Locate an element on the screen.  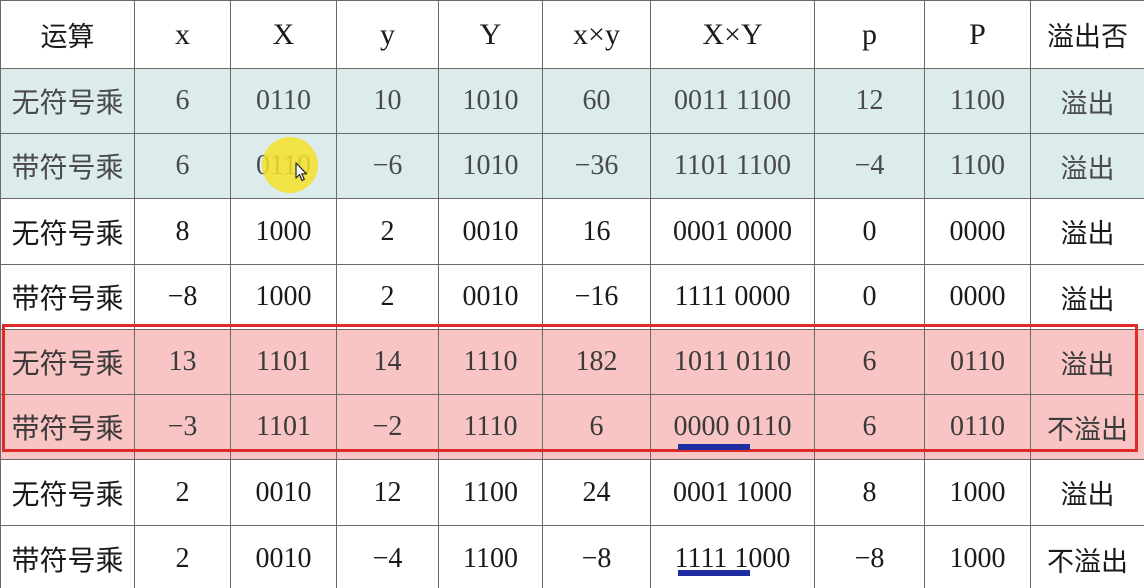
table-header-row: 运算 x X y Y x×y X×Y p P 溢出否 is located at coordinates (572, 34).